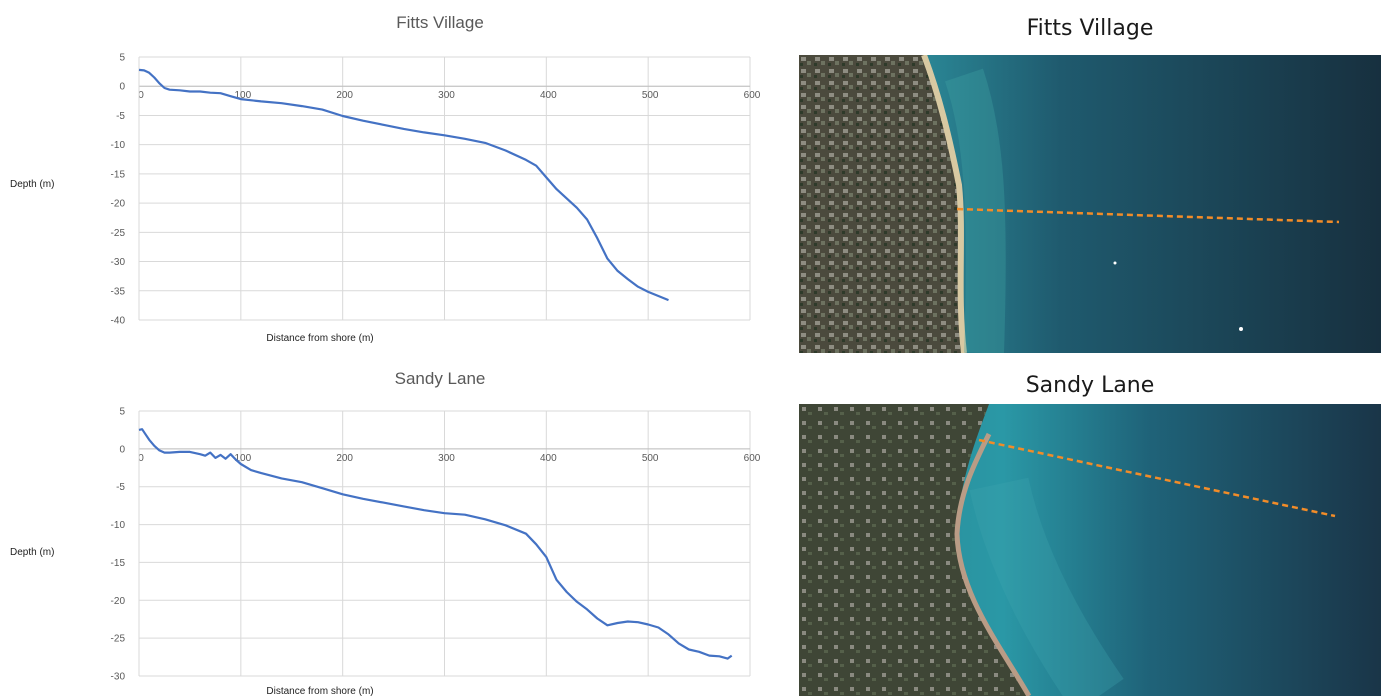 This screenshot has height=696, width=1387. What do you see at coordinates (344, 458) in the screenshot?
I see `chart2-x-tick-label: 200` at bounding box center [344, 458].